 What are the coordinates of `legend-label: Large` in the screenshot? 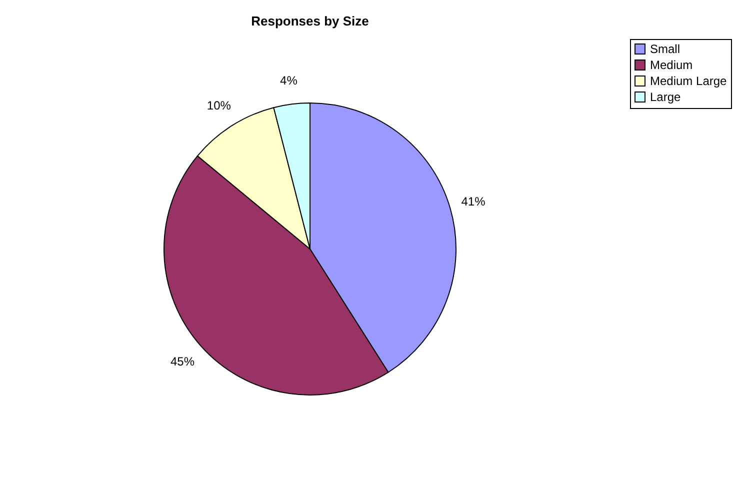 It's located at (666, 97).